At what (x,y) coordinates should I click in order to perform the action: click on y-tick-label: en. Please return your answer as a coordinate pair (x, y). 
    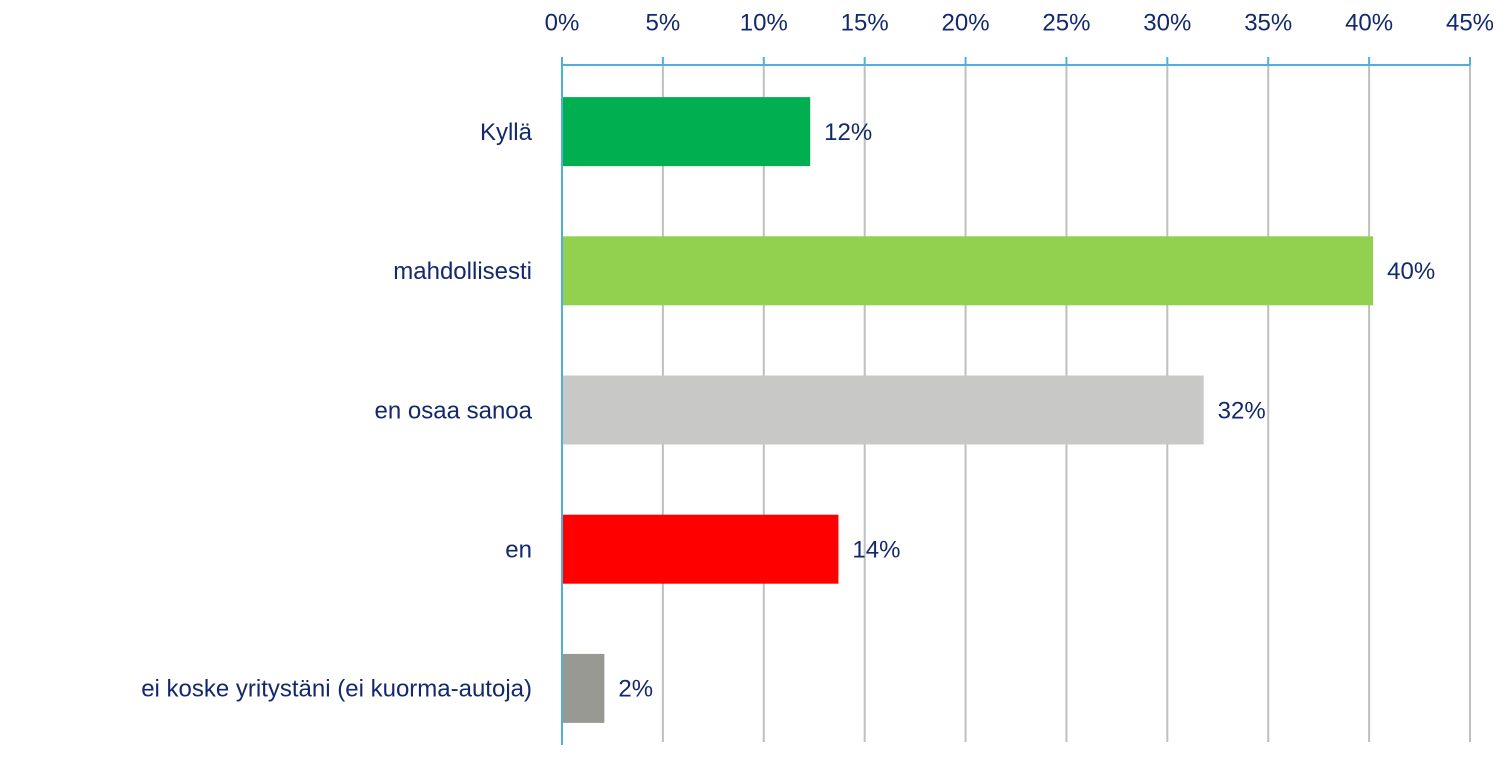
    Looking at the image, I should click on (518, 550).